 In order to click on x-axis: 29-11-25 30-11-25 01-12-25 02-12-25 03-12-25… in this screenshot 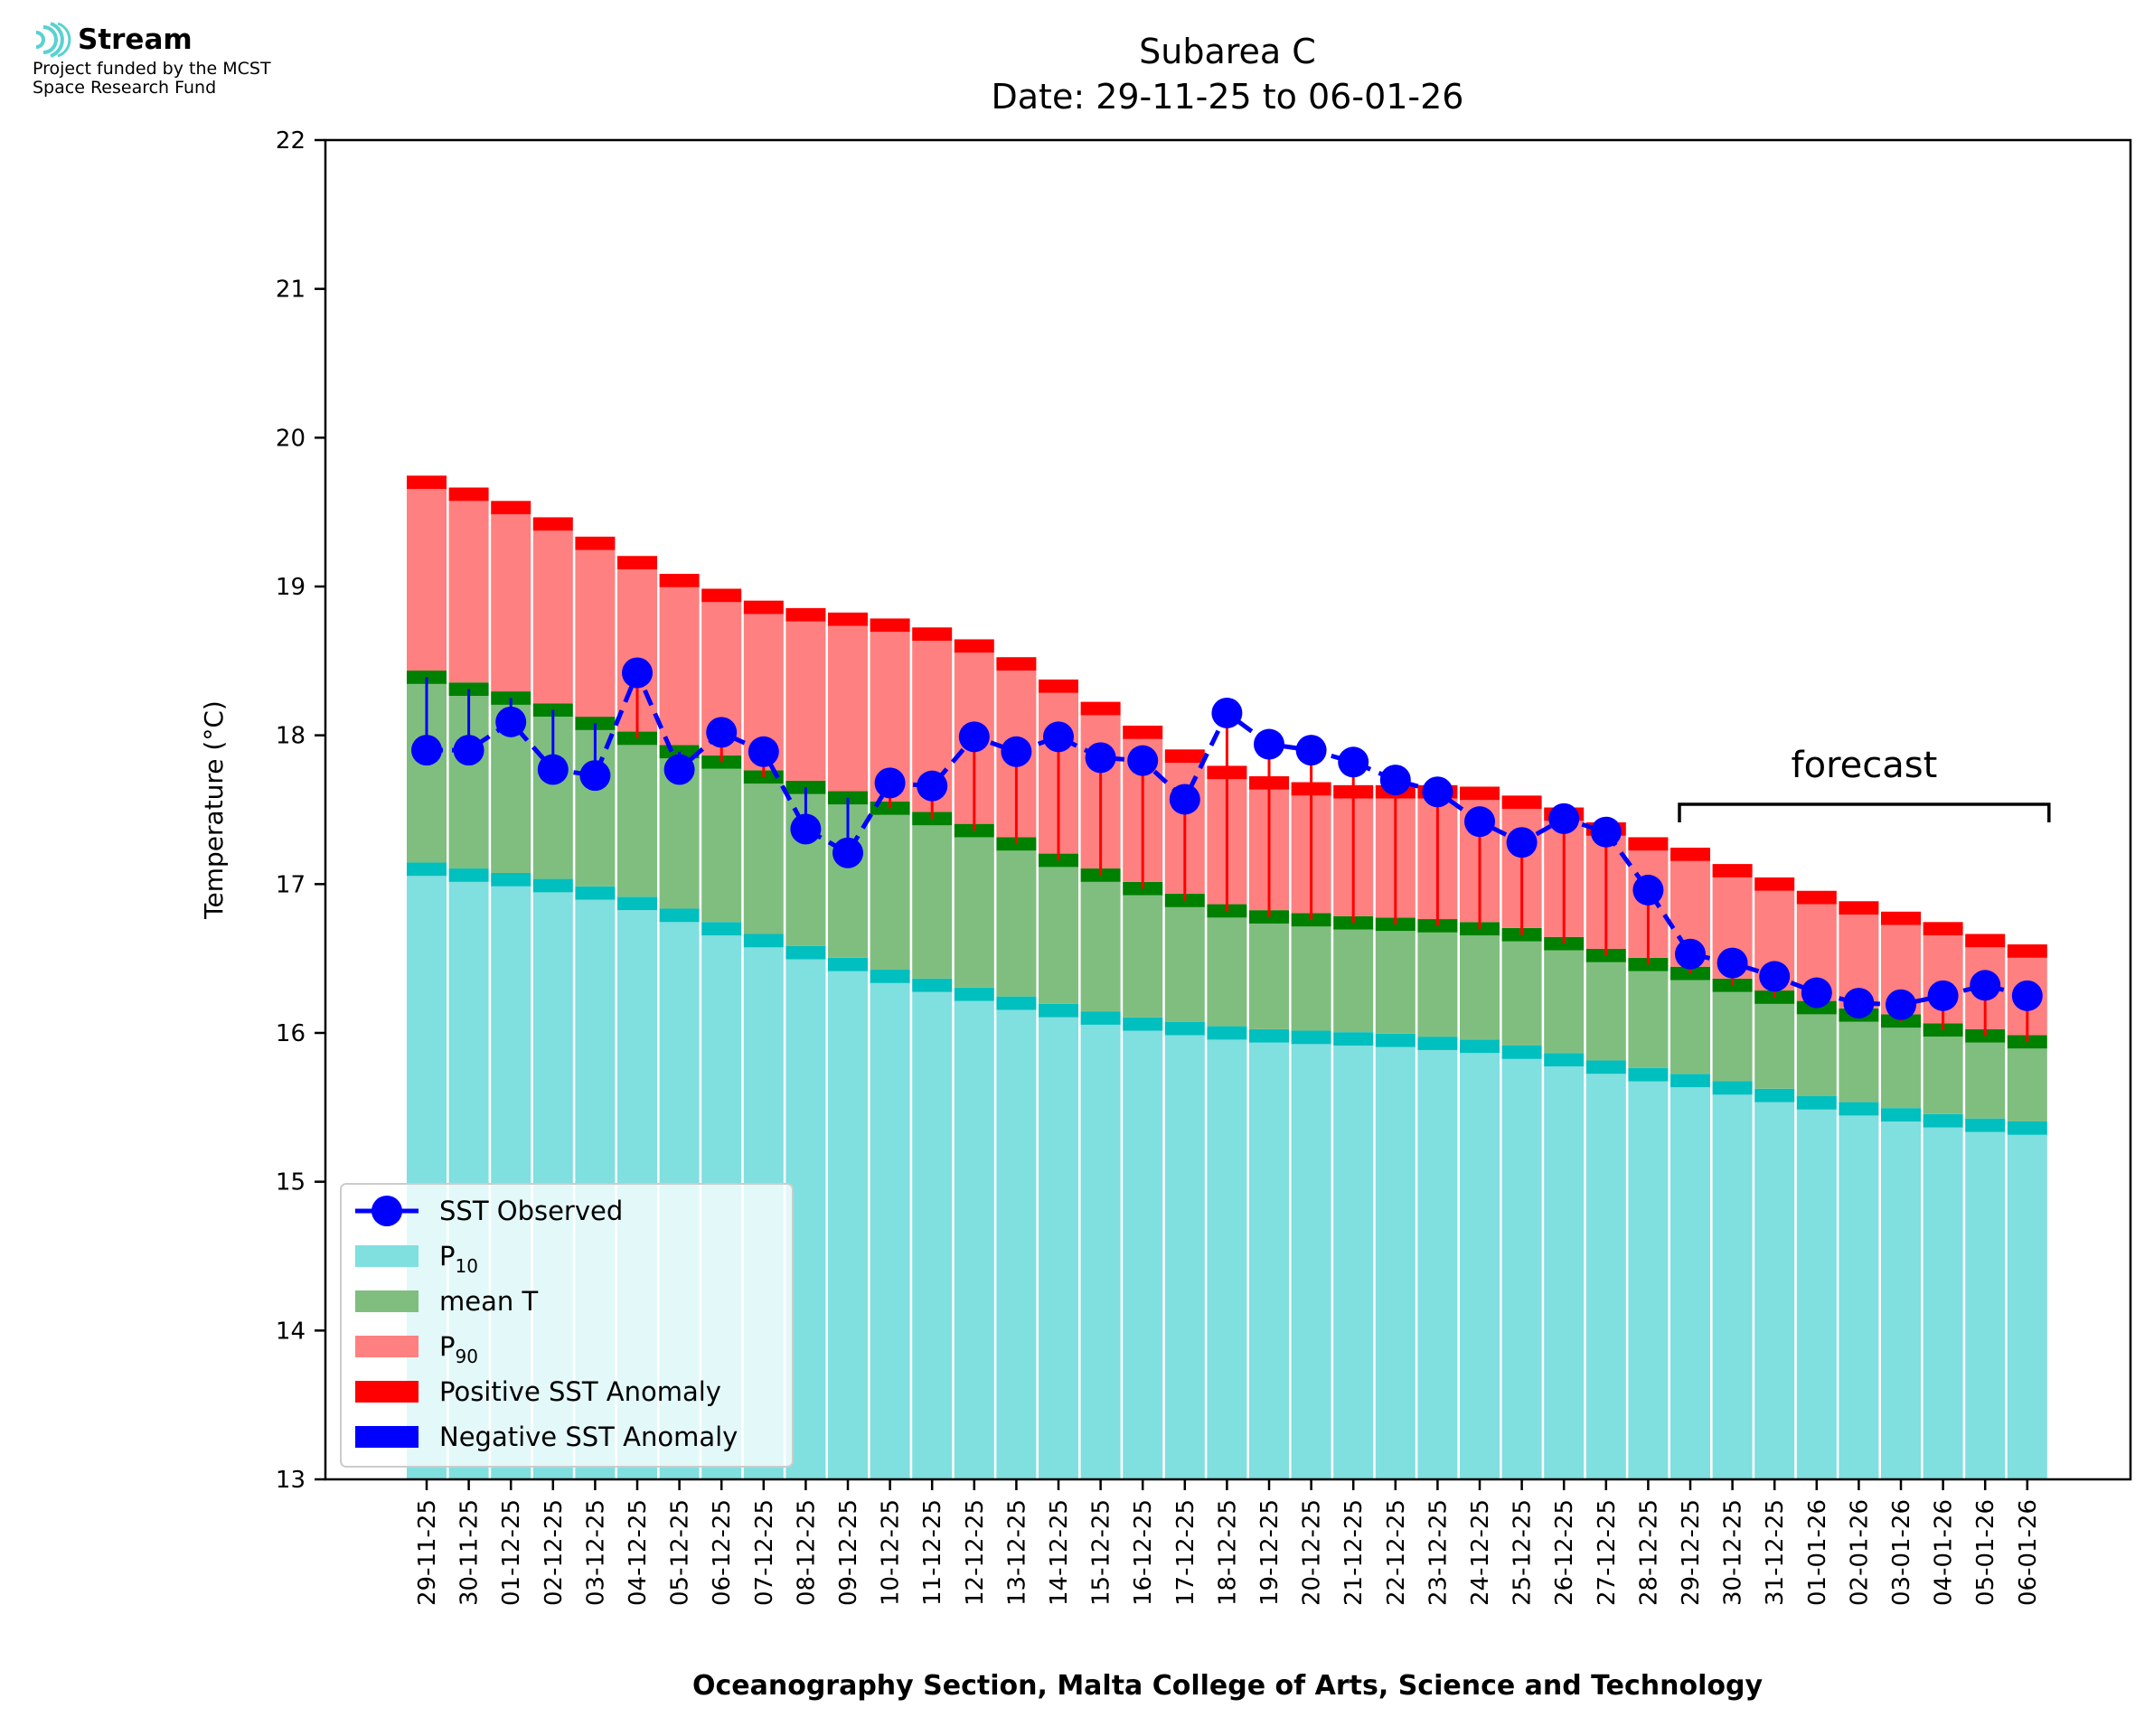, I will do `click(1228, 1542)`.